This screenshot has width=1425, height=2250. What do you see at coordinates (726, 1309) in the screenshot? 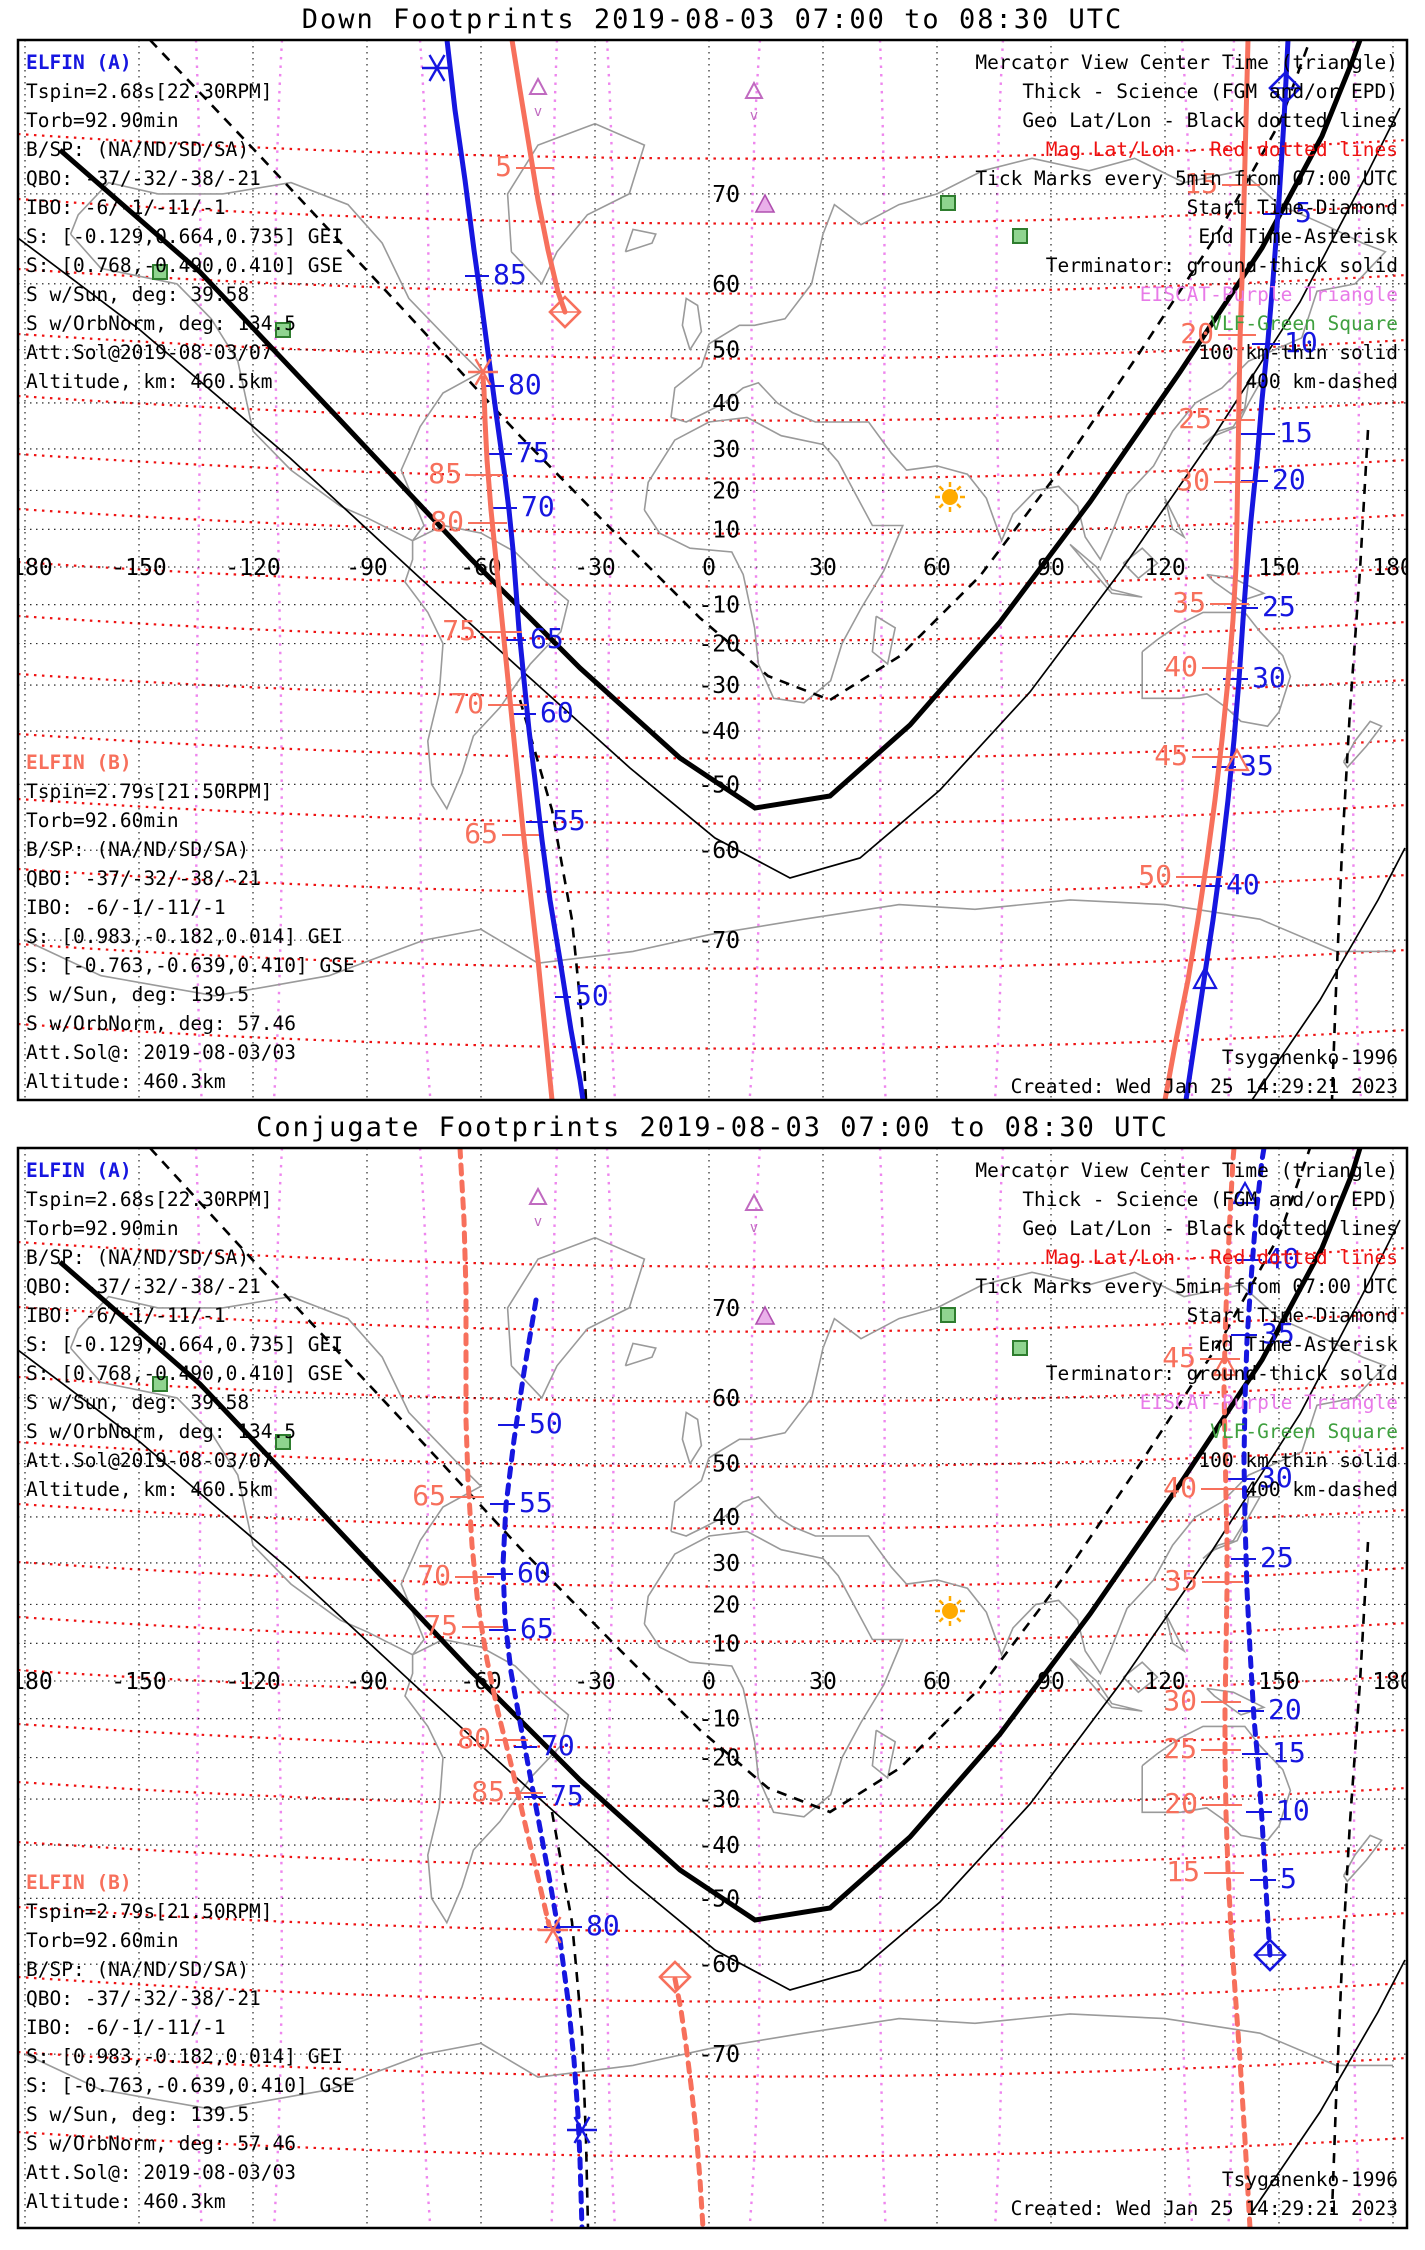
I see `lat-tick-label: 70` at bounding box center [726, 1309].